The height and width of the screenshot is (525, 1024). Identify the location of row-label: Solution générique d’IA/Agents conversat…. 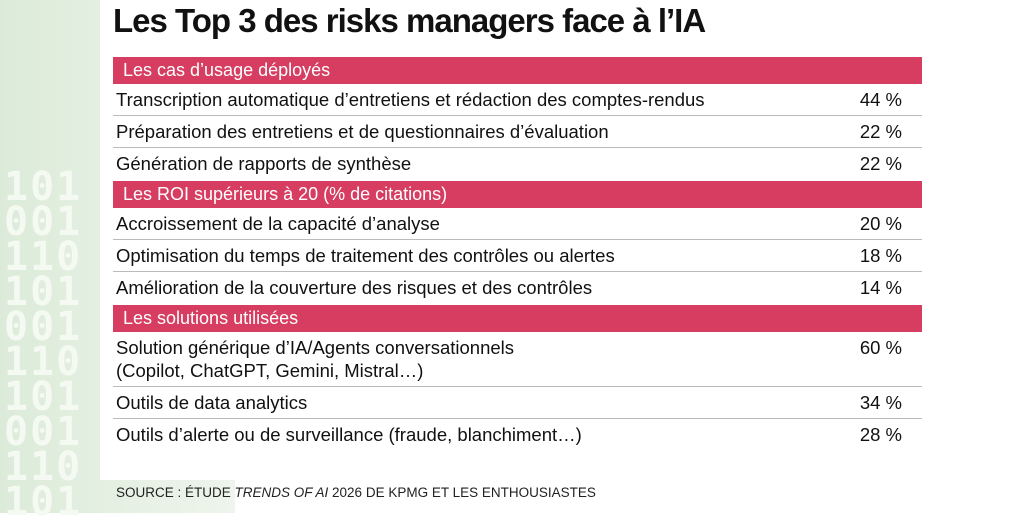
(315, 347).